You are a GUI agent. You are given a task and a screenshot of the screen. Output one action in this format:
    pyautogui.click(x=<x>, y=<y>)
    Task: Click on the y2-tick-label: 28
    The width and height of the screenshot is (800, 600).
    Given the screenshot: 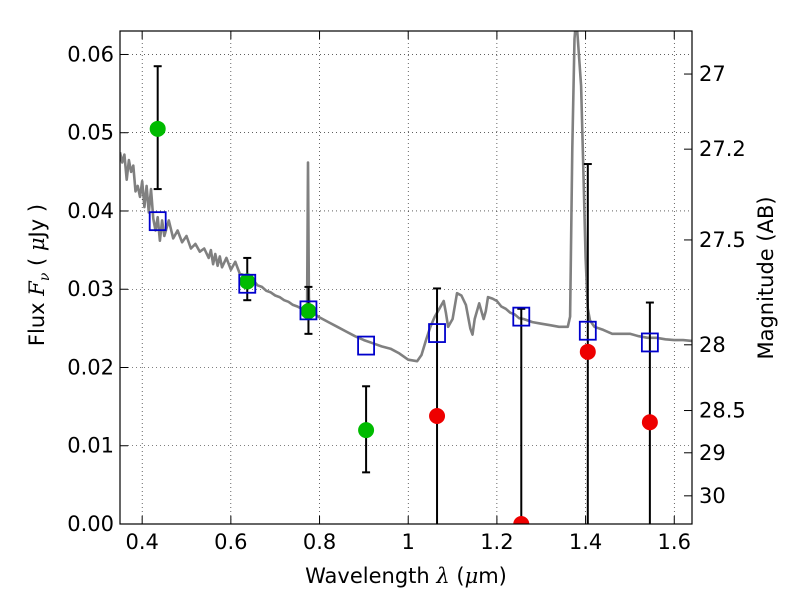 What is the action you would take?
    pyautogui.click(x=712, y=345)
    